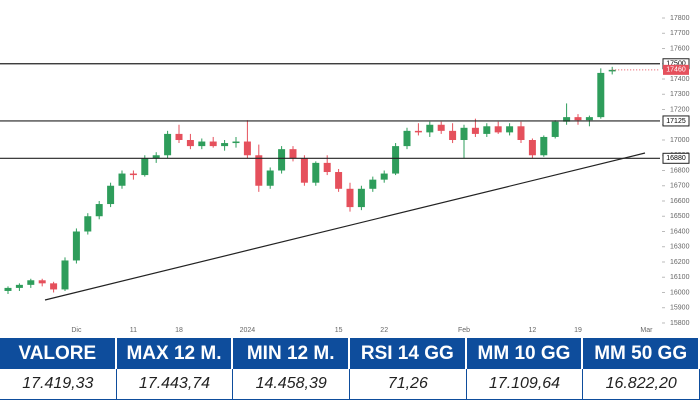  I want to click on x-tick-label: 11, so click(133, 330).